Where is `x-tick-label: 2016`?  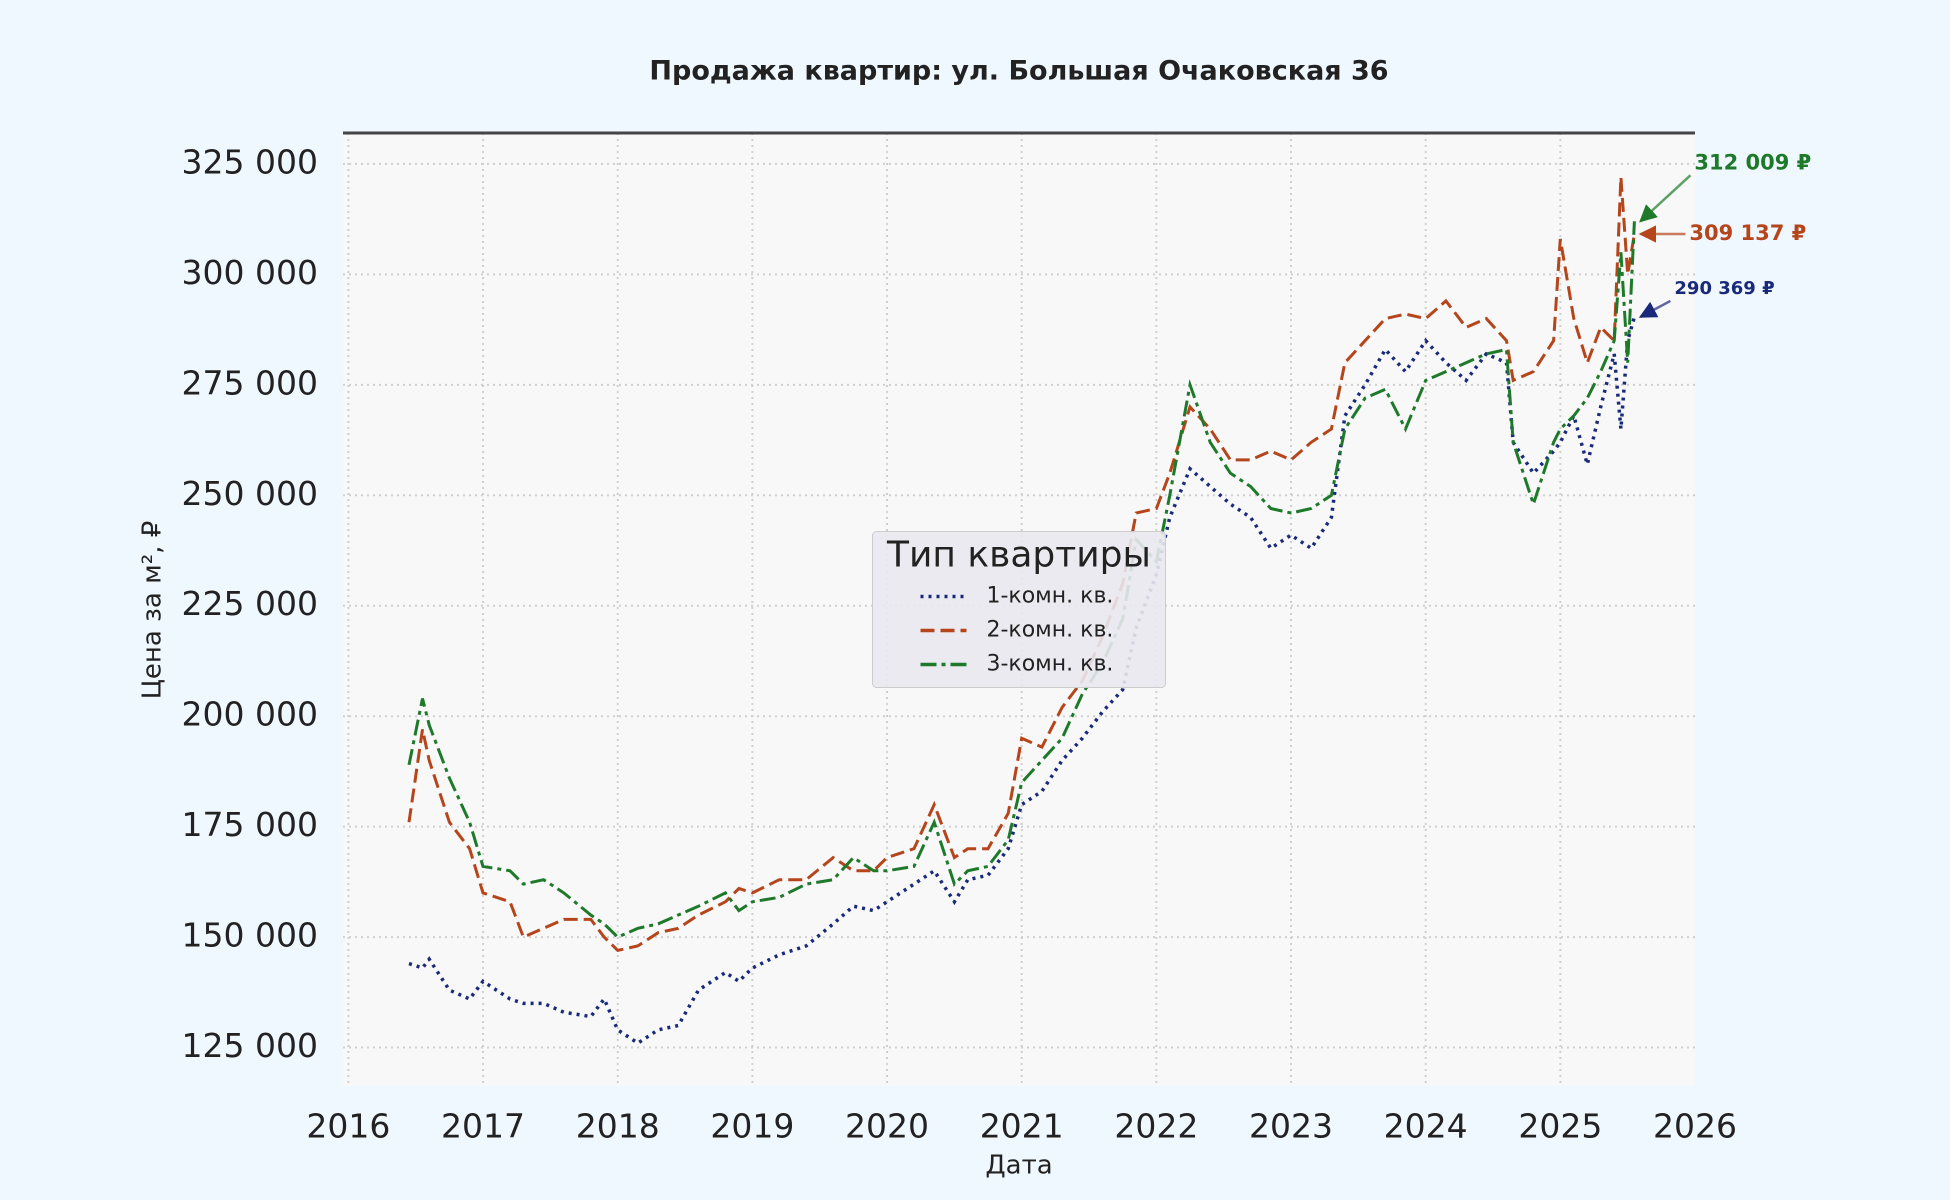 x-tick-label: 2016 is located at coordinates (348, 1126).